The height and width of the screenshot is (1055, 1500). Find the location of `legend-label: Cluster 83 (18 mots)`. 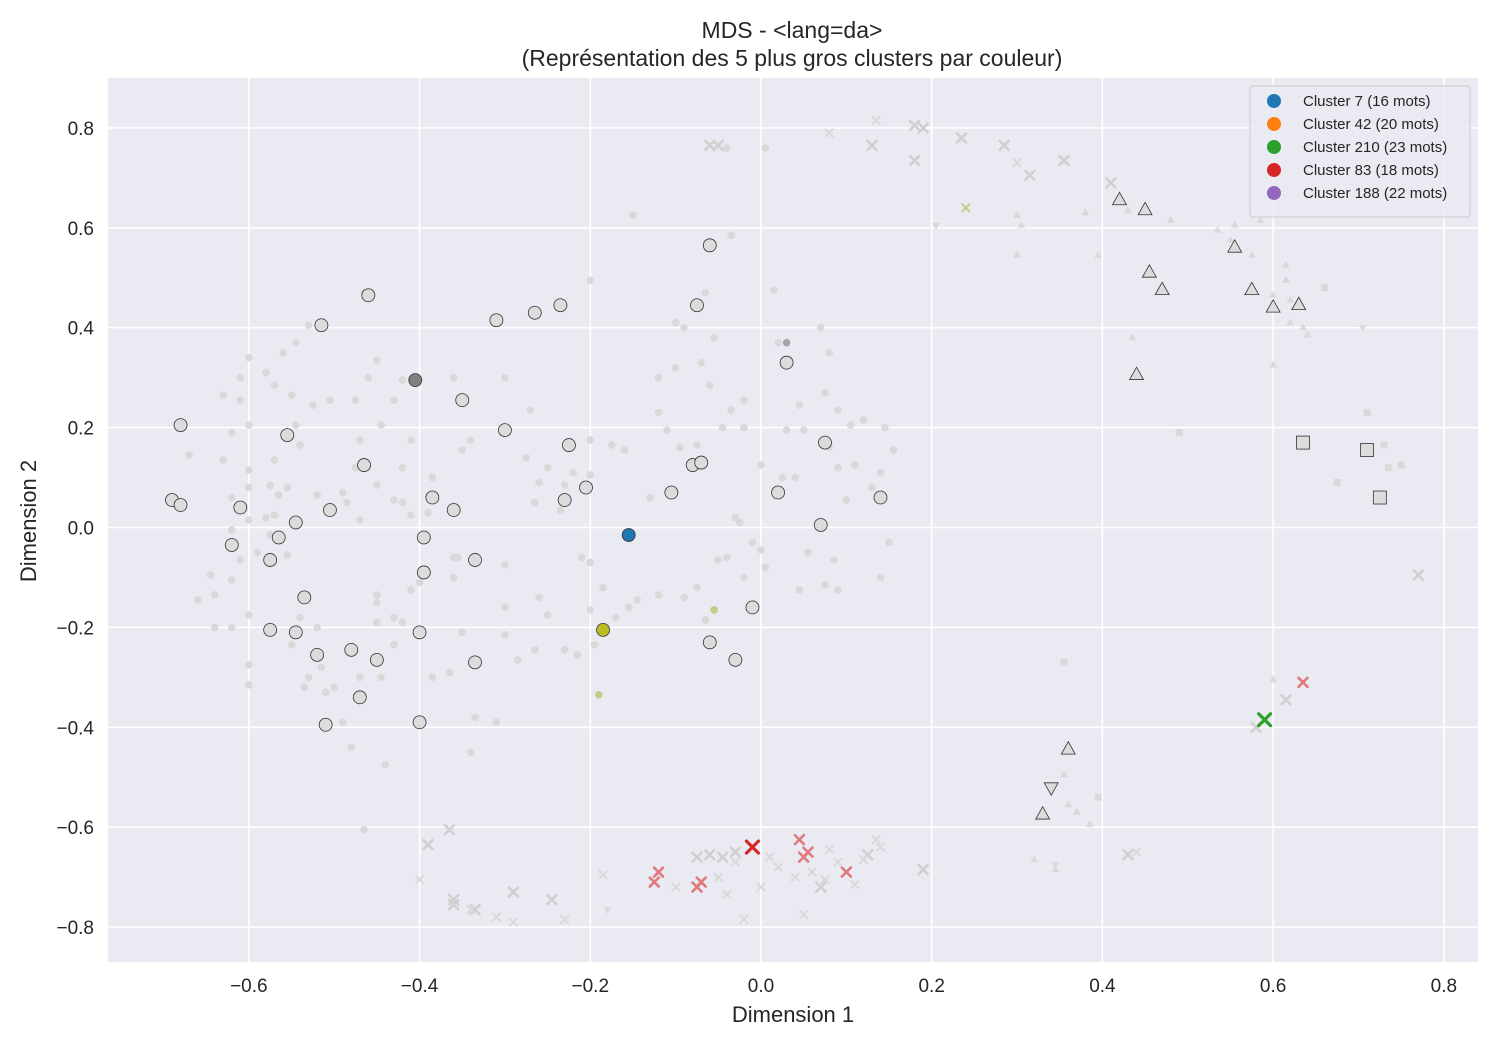

legend-label: Cluster 83 (18 mots) is located at coordinates (1371, 170).